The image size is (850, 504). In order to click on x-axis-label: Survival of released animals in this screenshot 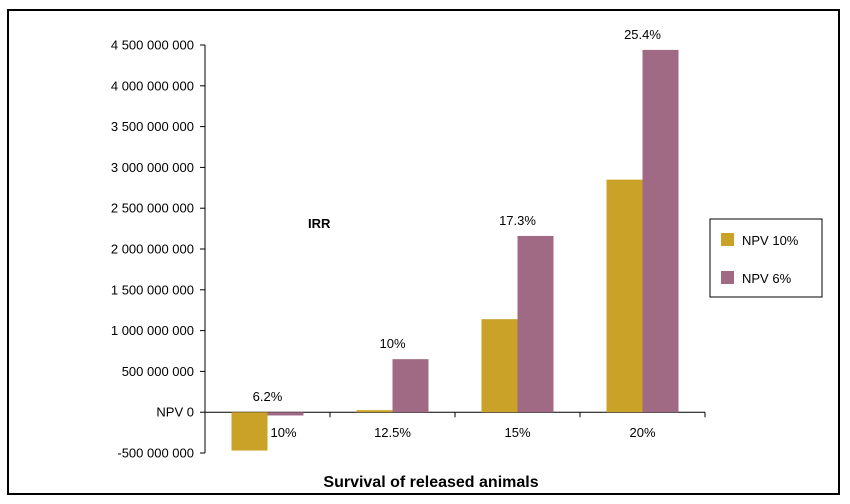, I will do `click(430, 482)`.